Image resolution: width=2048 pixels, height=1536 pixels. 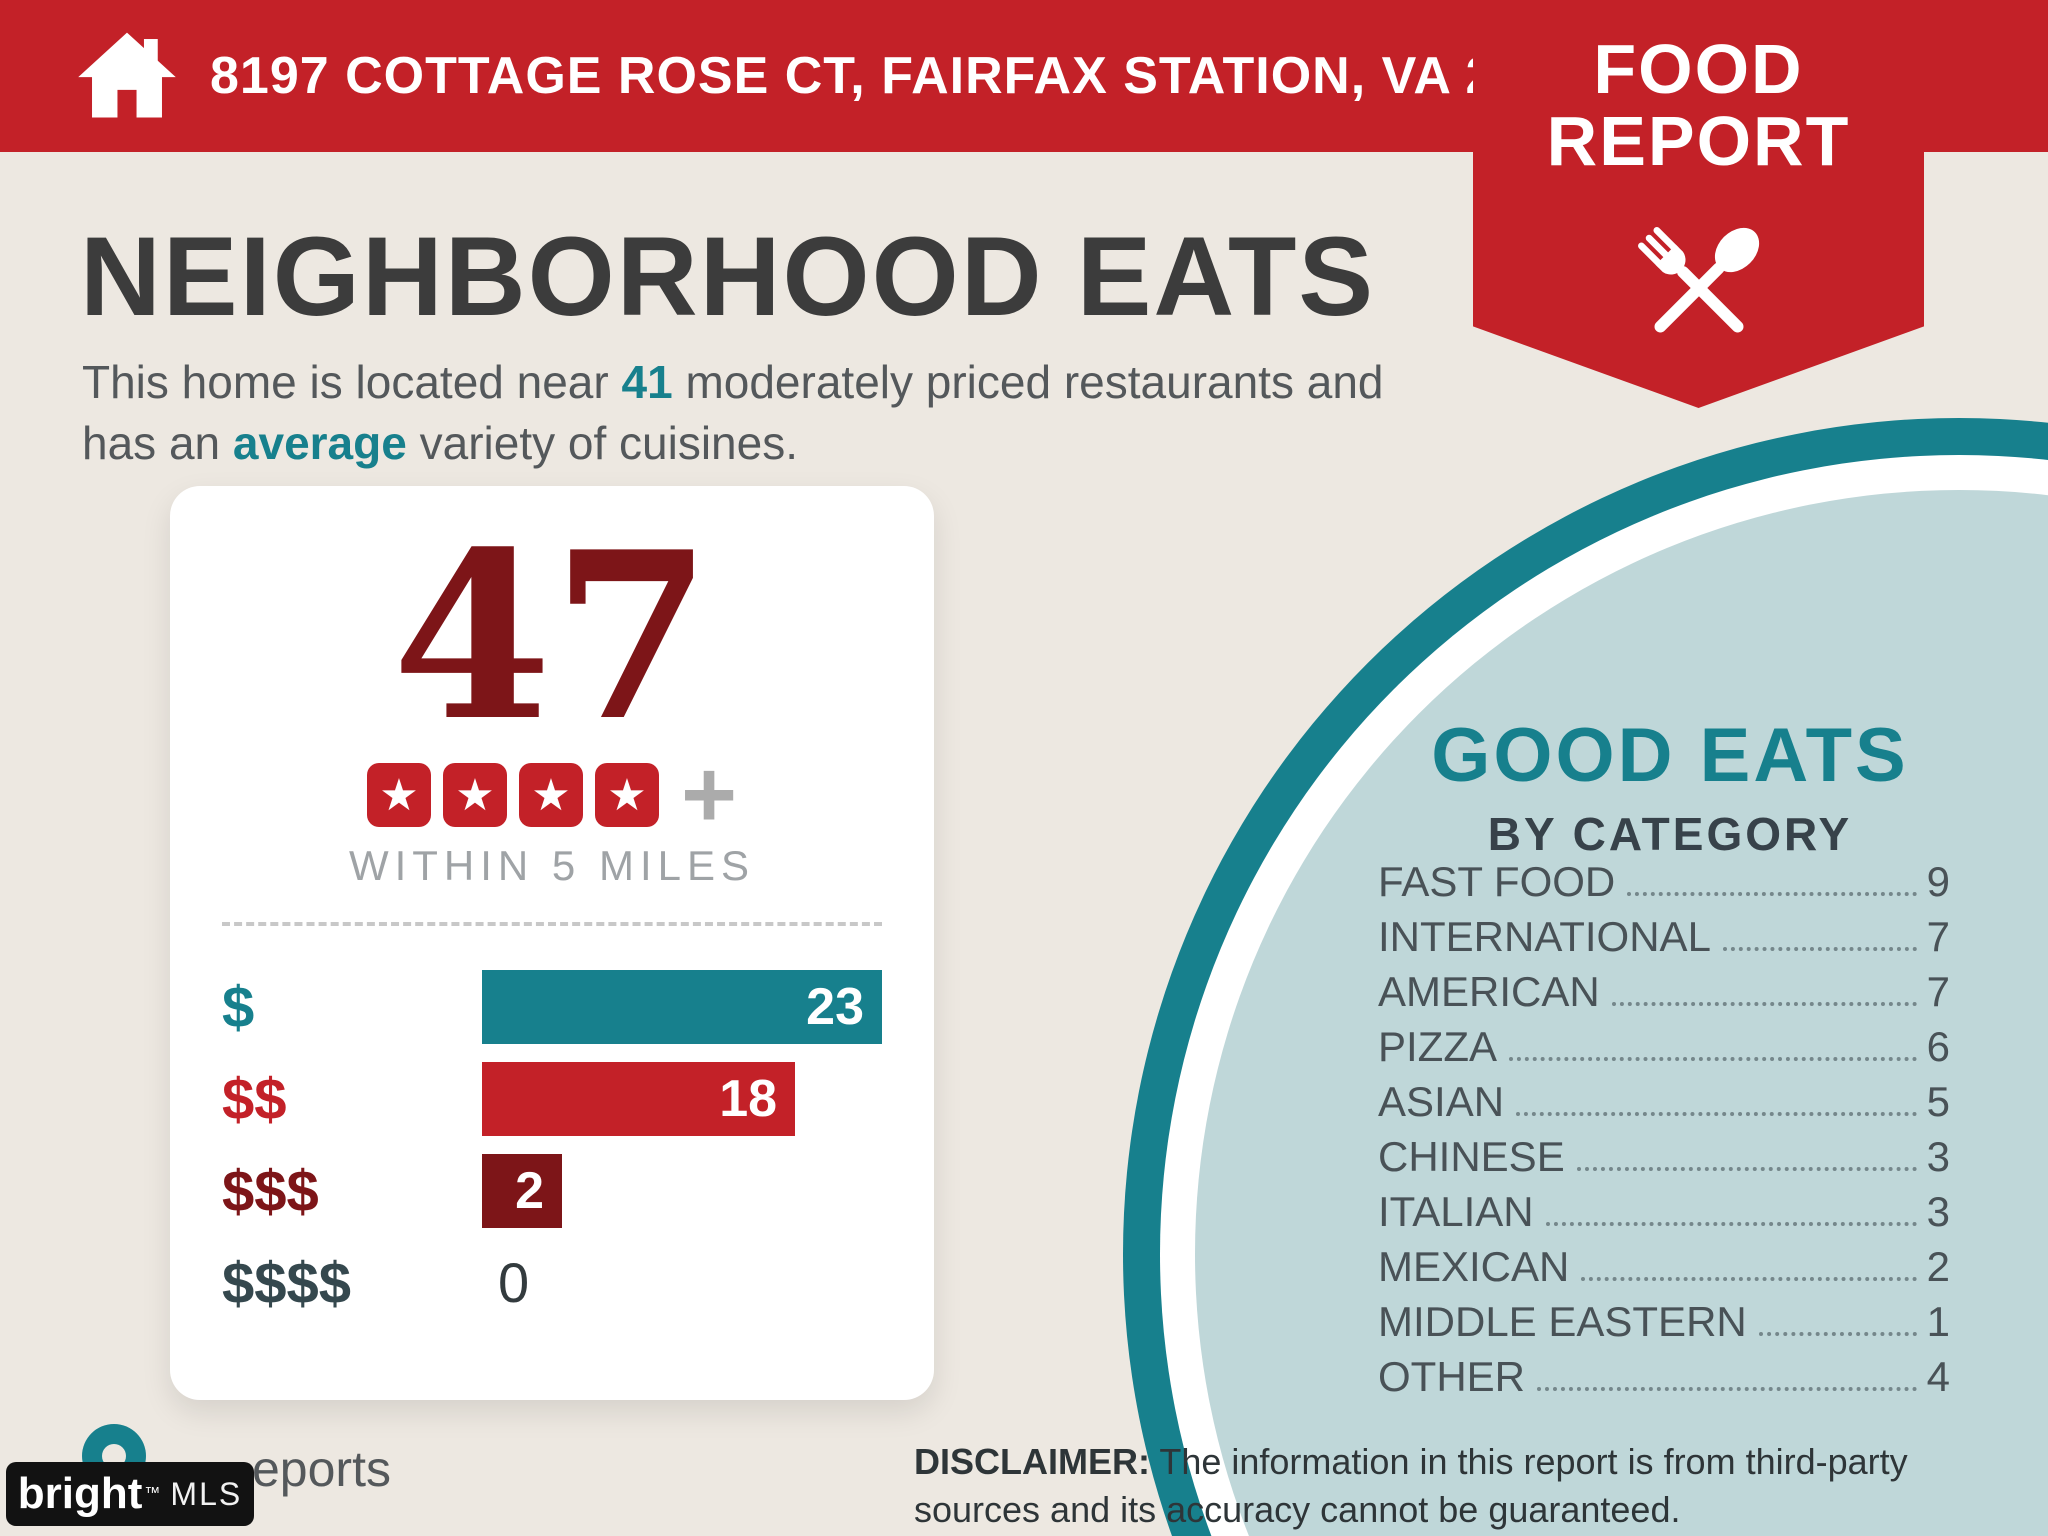 I want to click on price-tier-row: $$ 18, so click(x=578, y=1099).